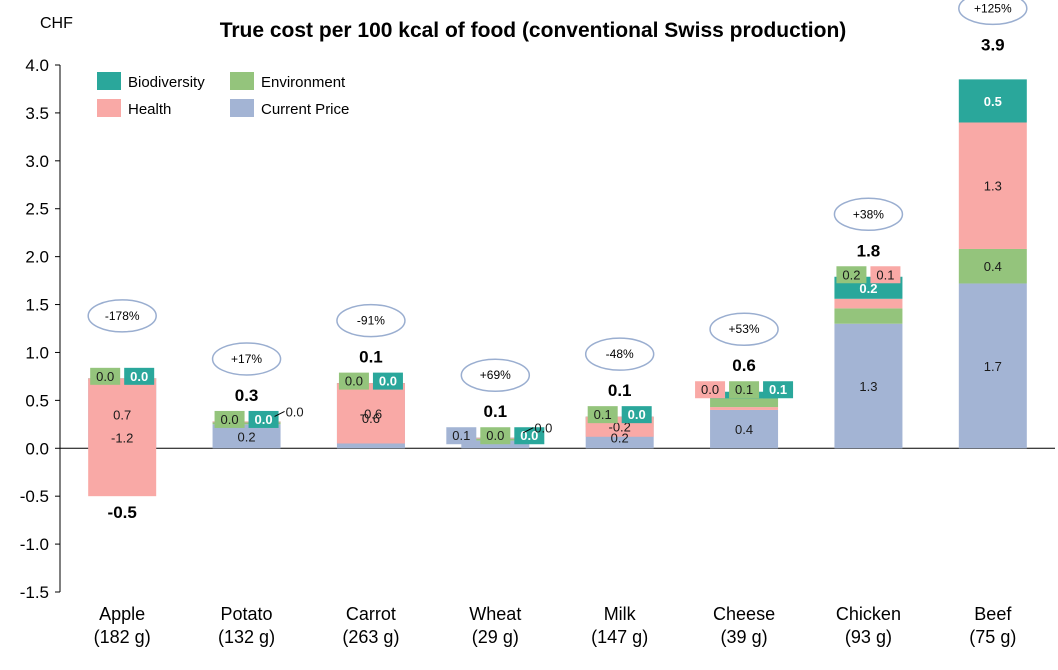  I want to click on category-weight-label: (29 g), so click(495, 637).